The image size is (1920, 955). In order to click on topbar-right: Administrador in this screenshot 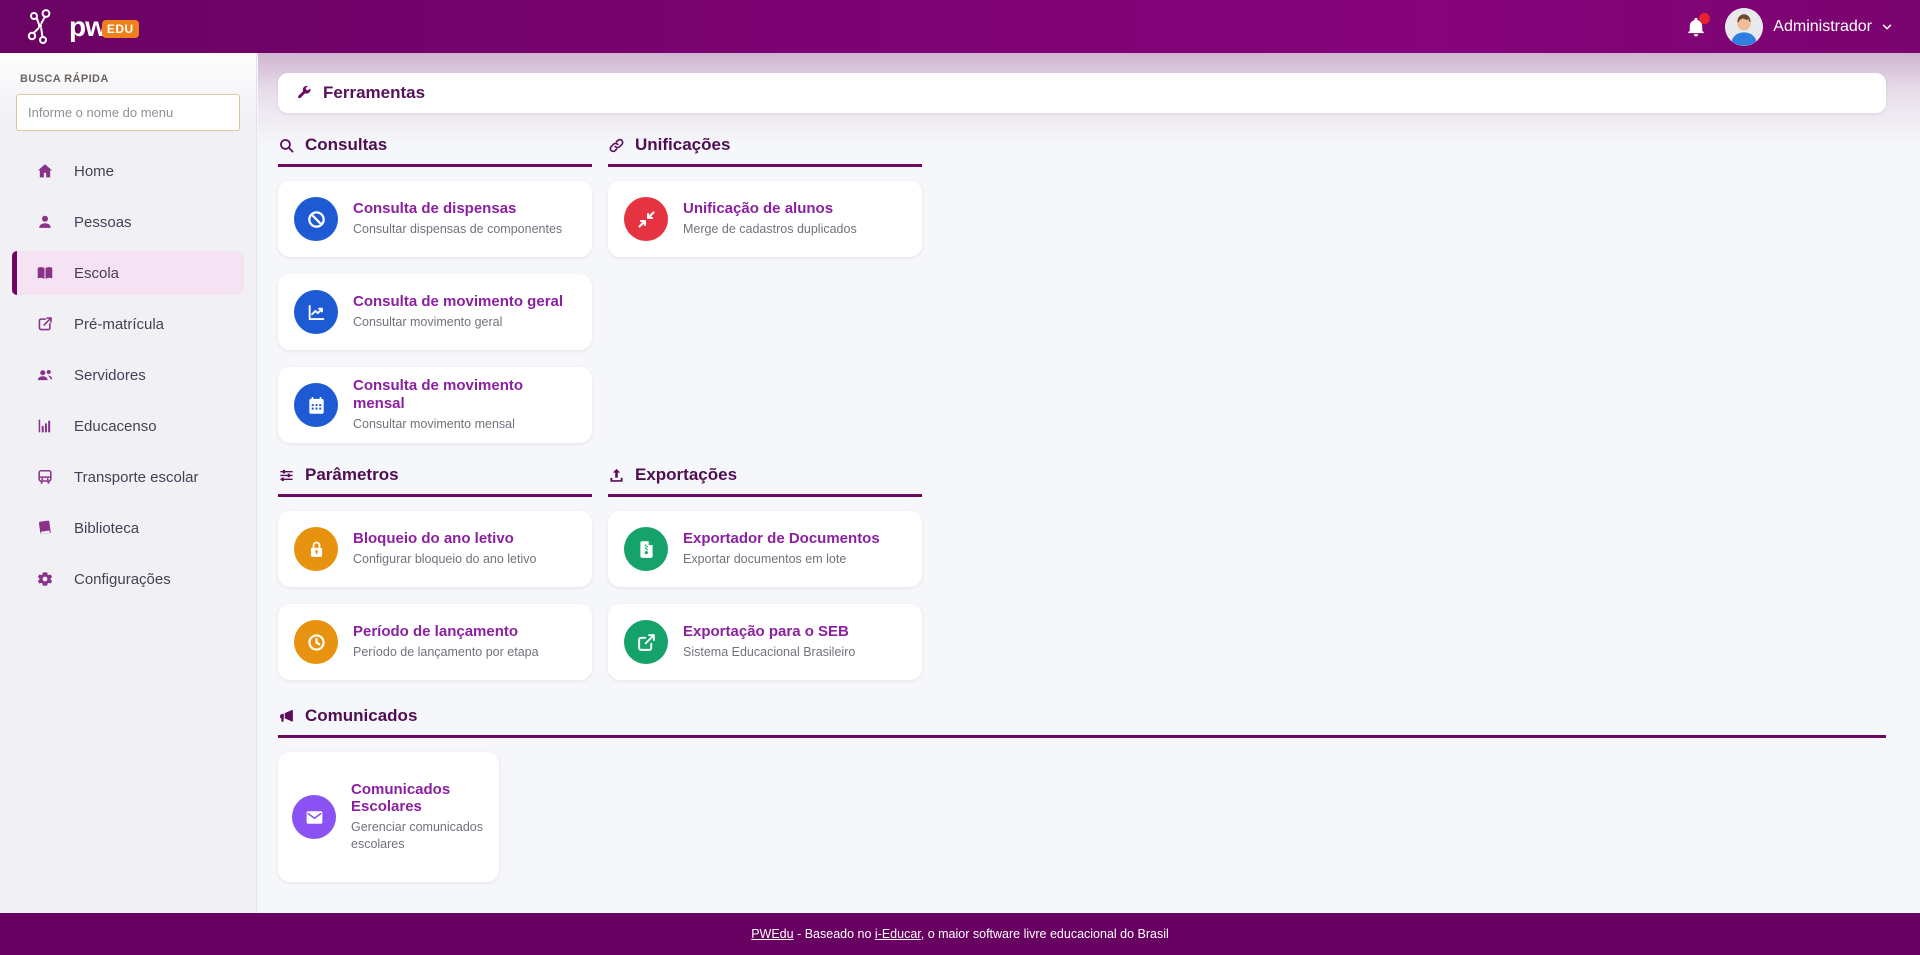, I will do `click(1789, 26)`.